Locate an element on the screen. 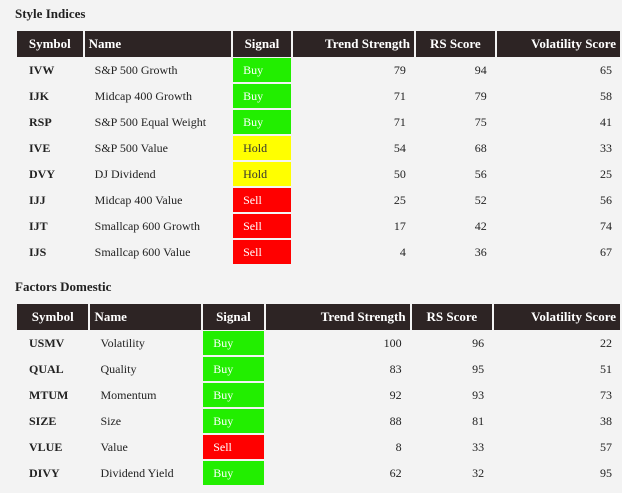 Image resolution: width=622 pixels, height=493 pixels. symbol-cell: IJS is located at coordinates (38, 251).